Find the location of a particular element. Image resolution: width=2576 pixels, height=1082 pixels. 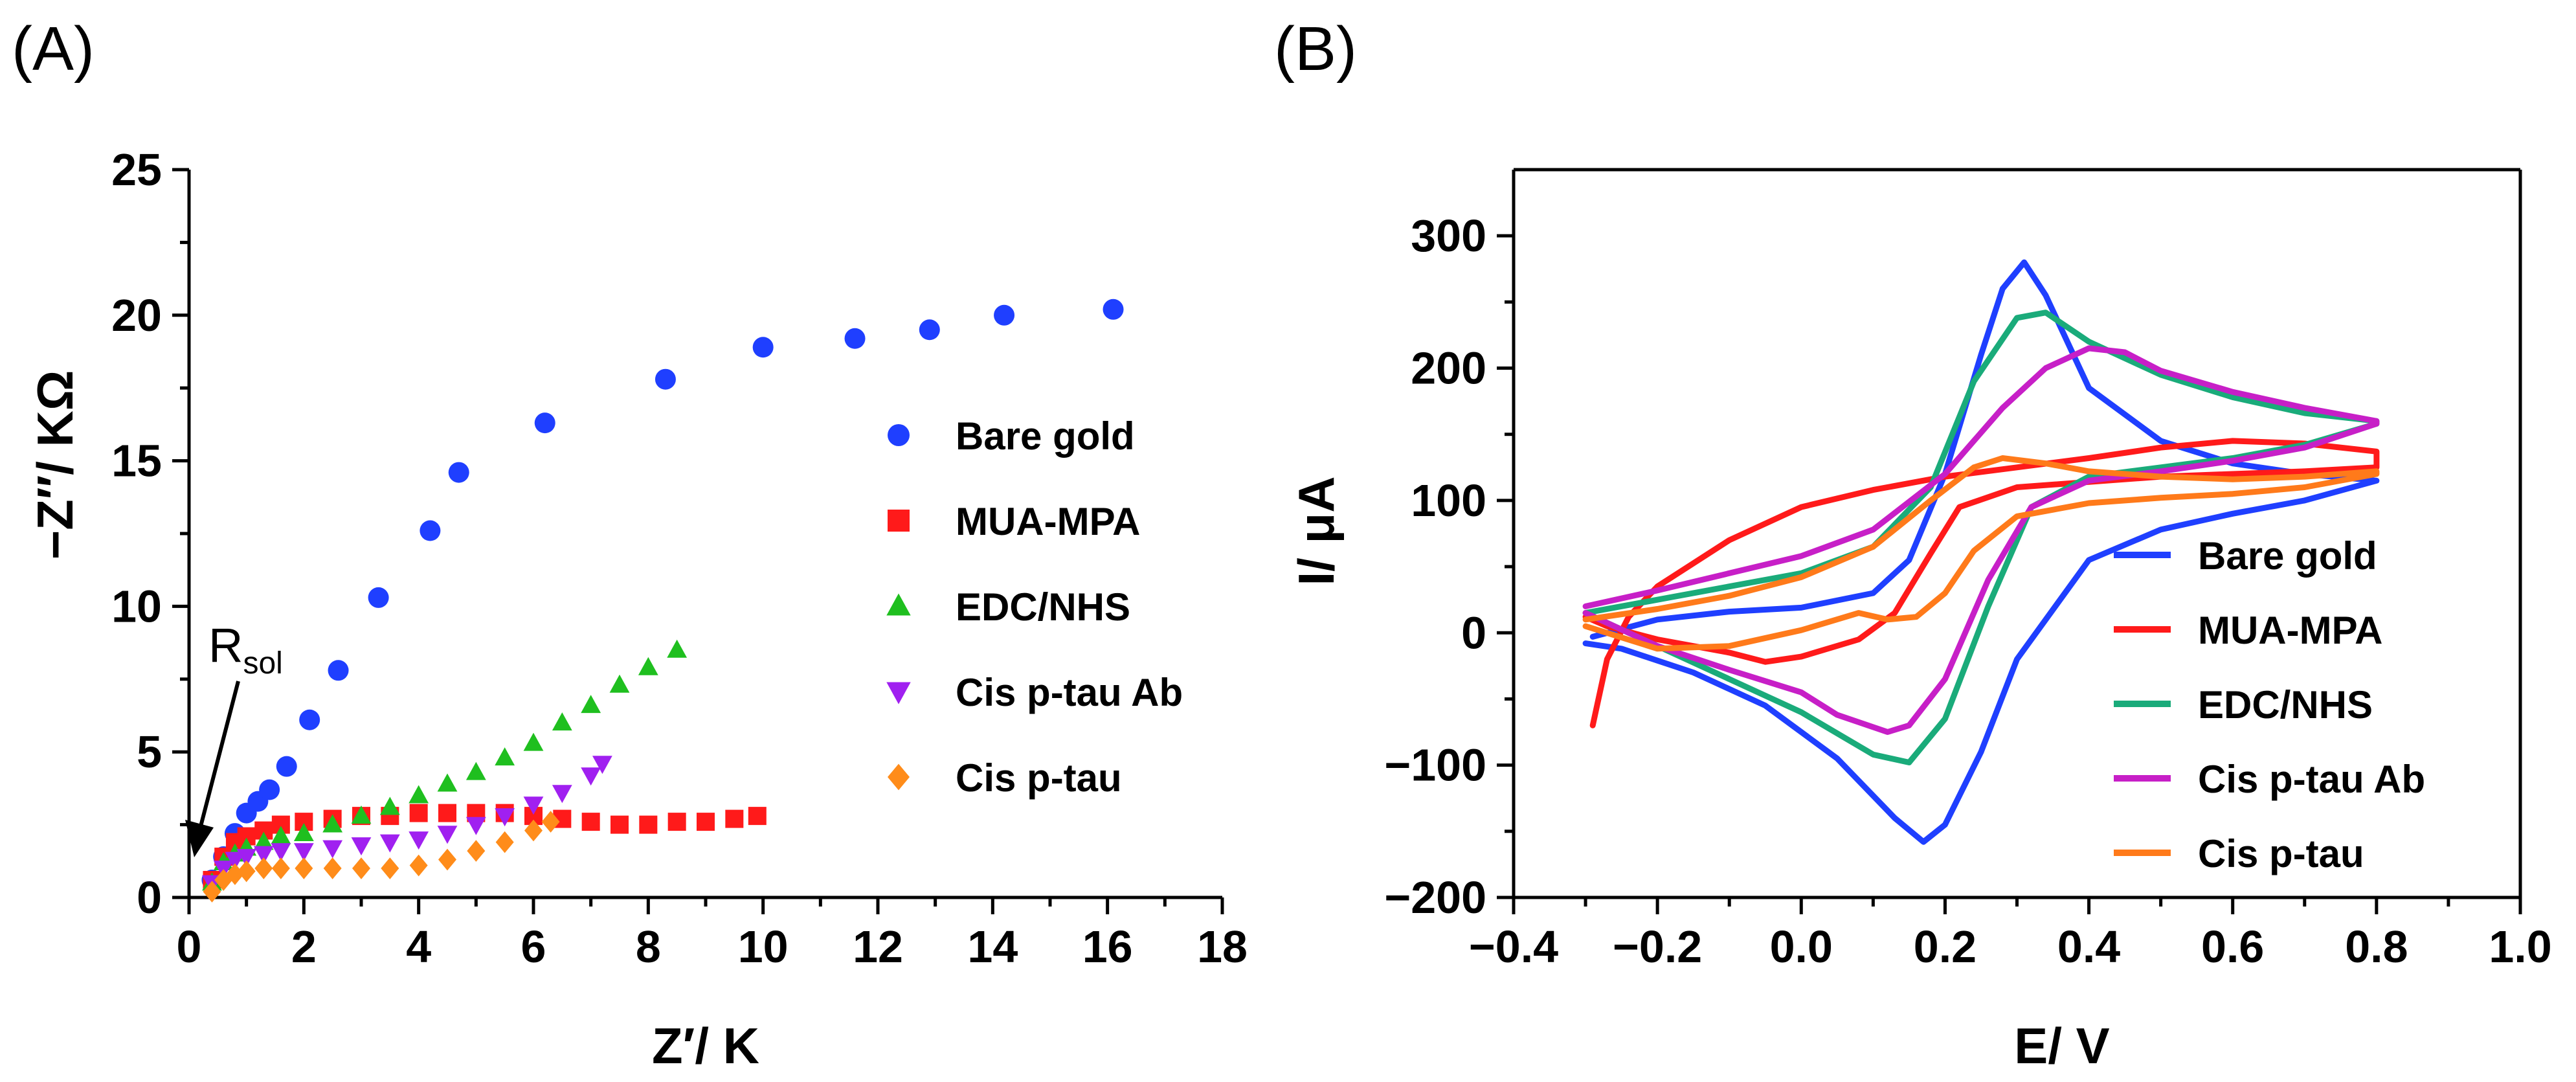

legend-marker-mua-mpa is located at coordinates (899, 521).